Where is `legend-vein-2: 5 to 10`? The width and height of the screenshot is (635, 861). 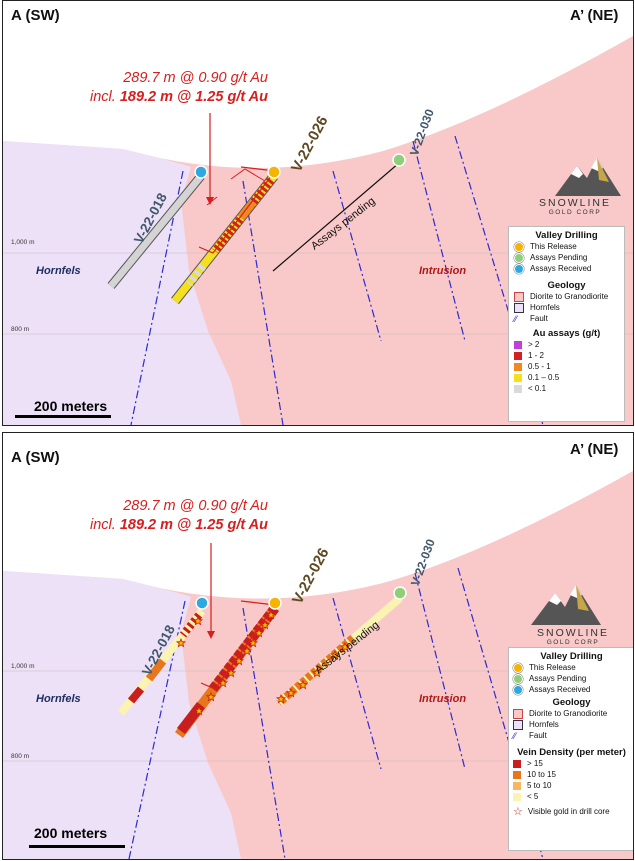
legend-vein-2: 5 to 10 is located at coordinates (571, 785).